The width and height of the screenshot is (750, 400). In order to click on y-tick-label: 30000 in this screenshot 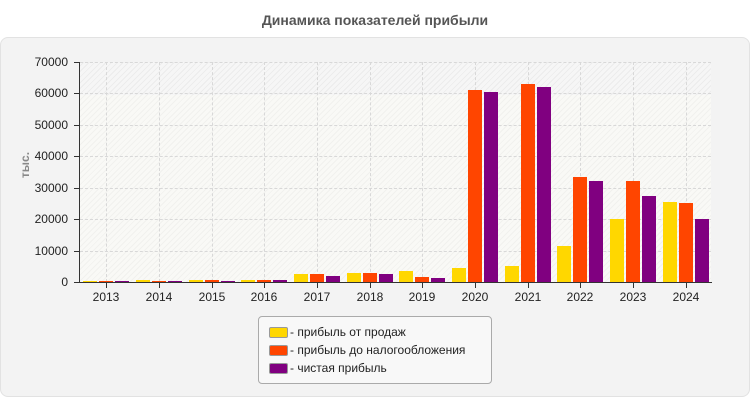, I will do `click(51, 188)`.